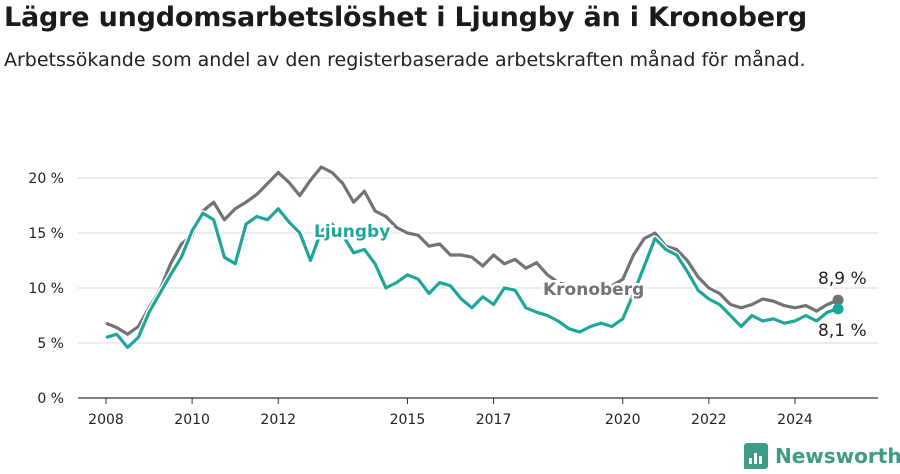  Describe the element at coordinates (842, 331) in the screenshot. I see `end-value-ljungby: 8,1 %` at that location.